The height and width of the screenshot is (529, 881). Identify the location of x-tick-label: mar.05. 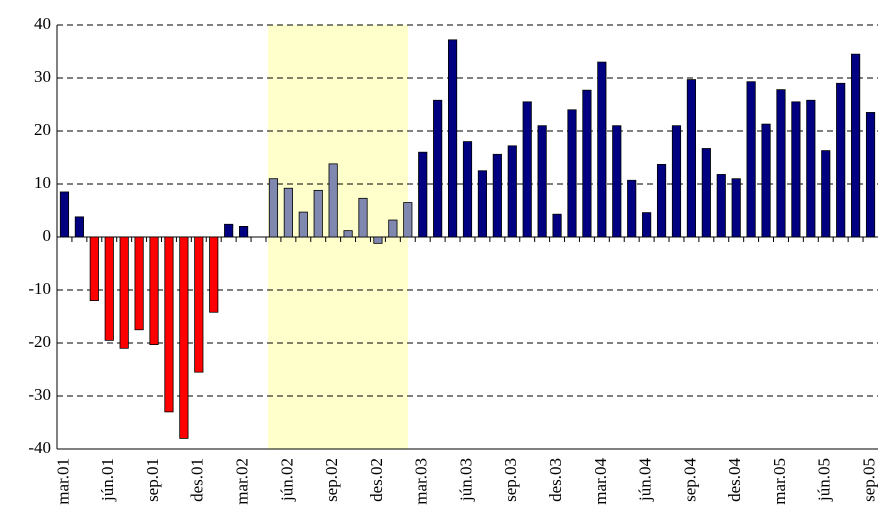
(779, 481).